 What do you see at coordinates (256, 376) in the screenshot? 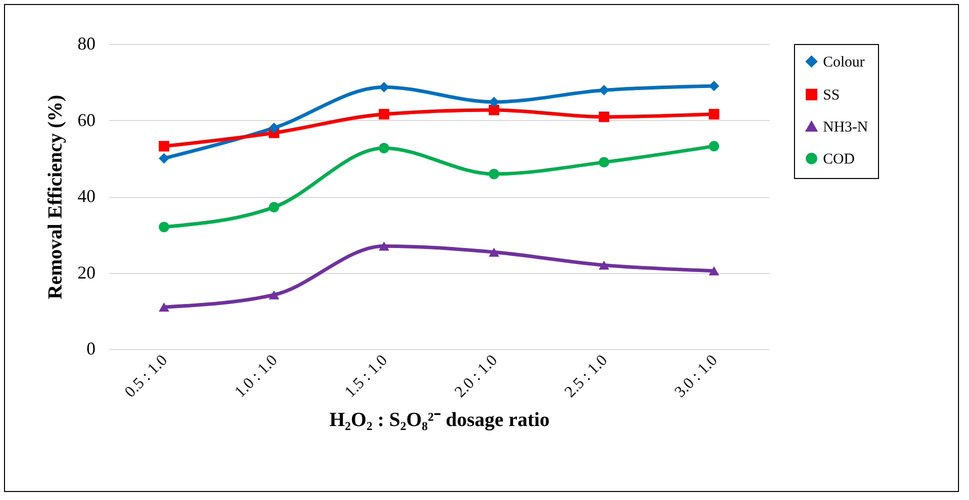
I see `x-tick-label: 1.0` at bounding box center [256, 376].